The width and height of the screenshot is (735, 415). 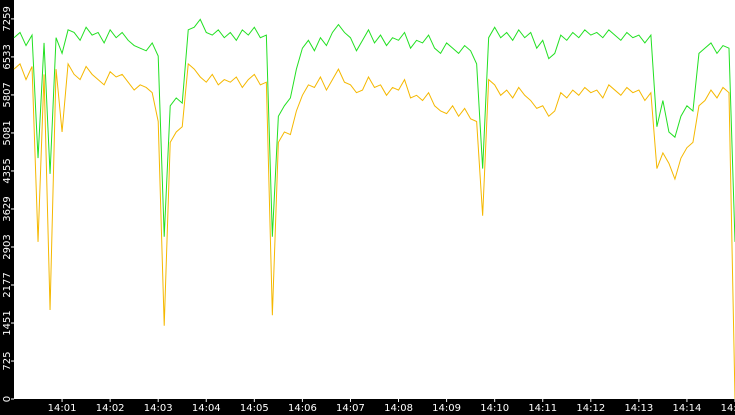 I want to click on x-tick-label: 14:07, so click(x=350, y=408).